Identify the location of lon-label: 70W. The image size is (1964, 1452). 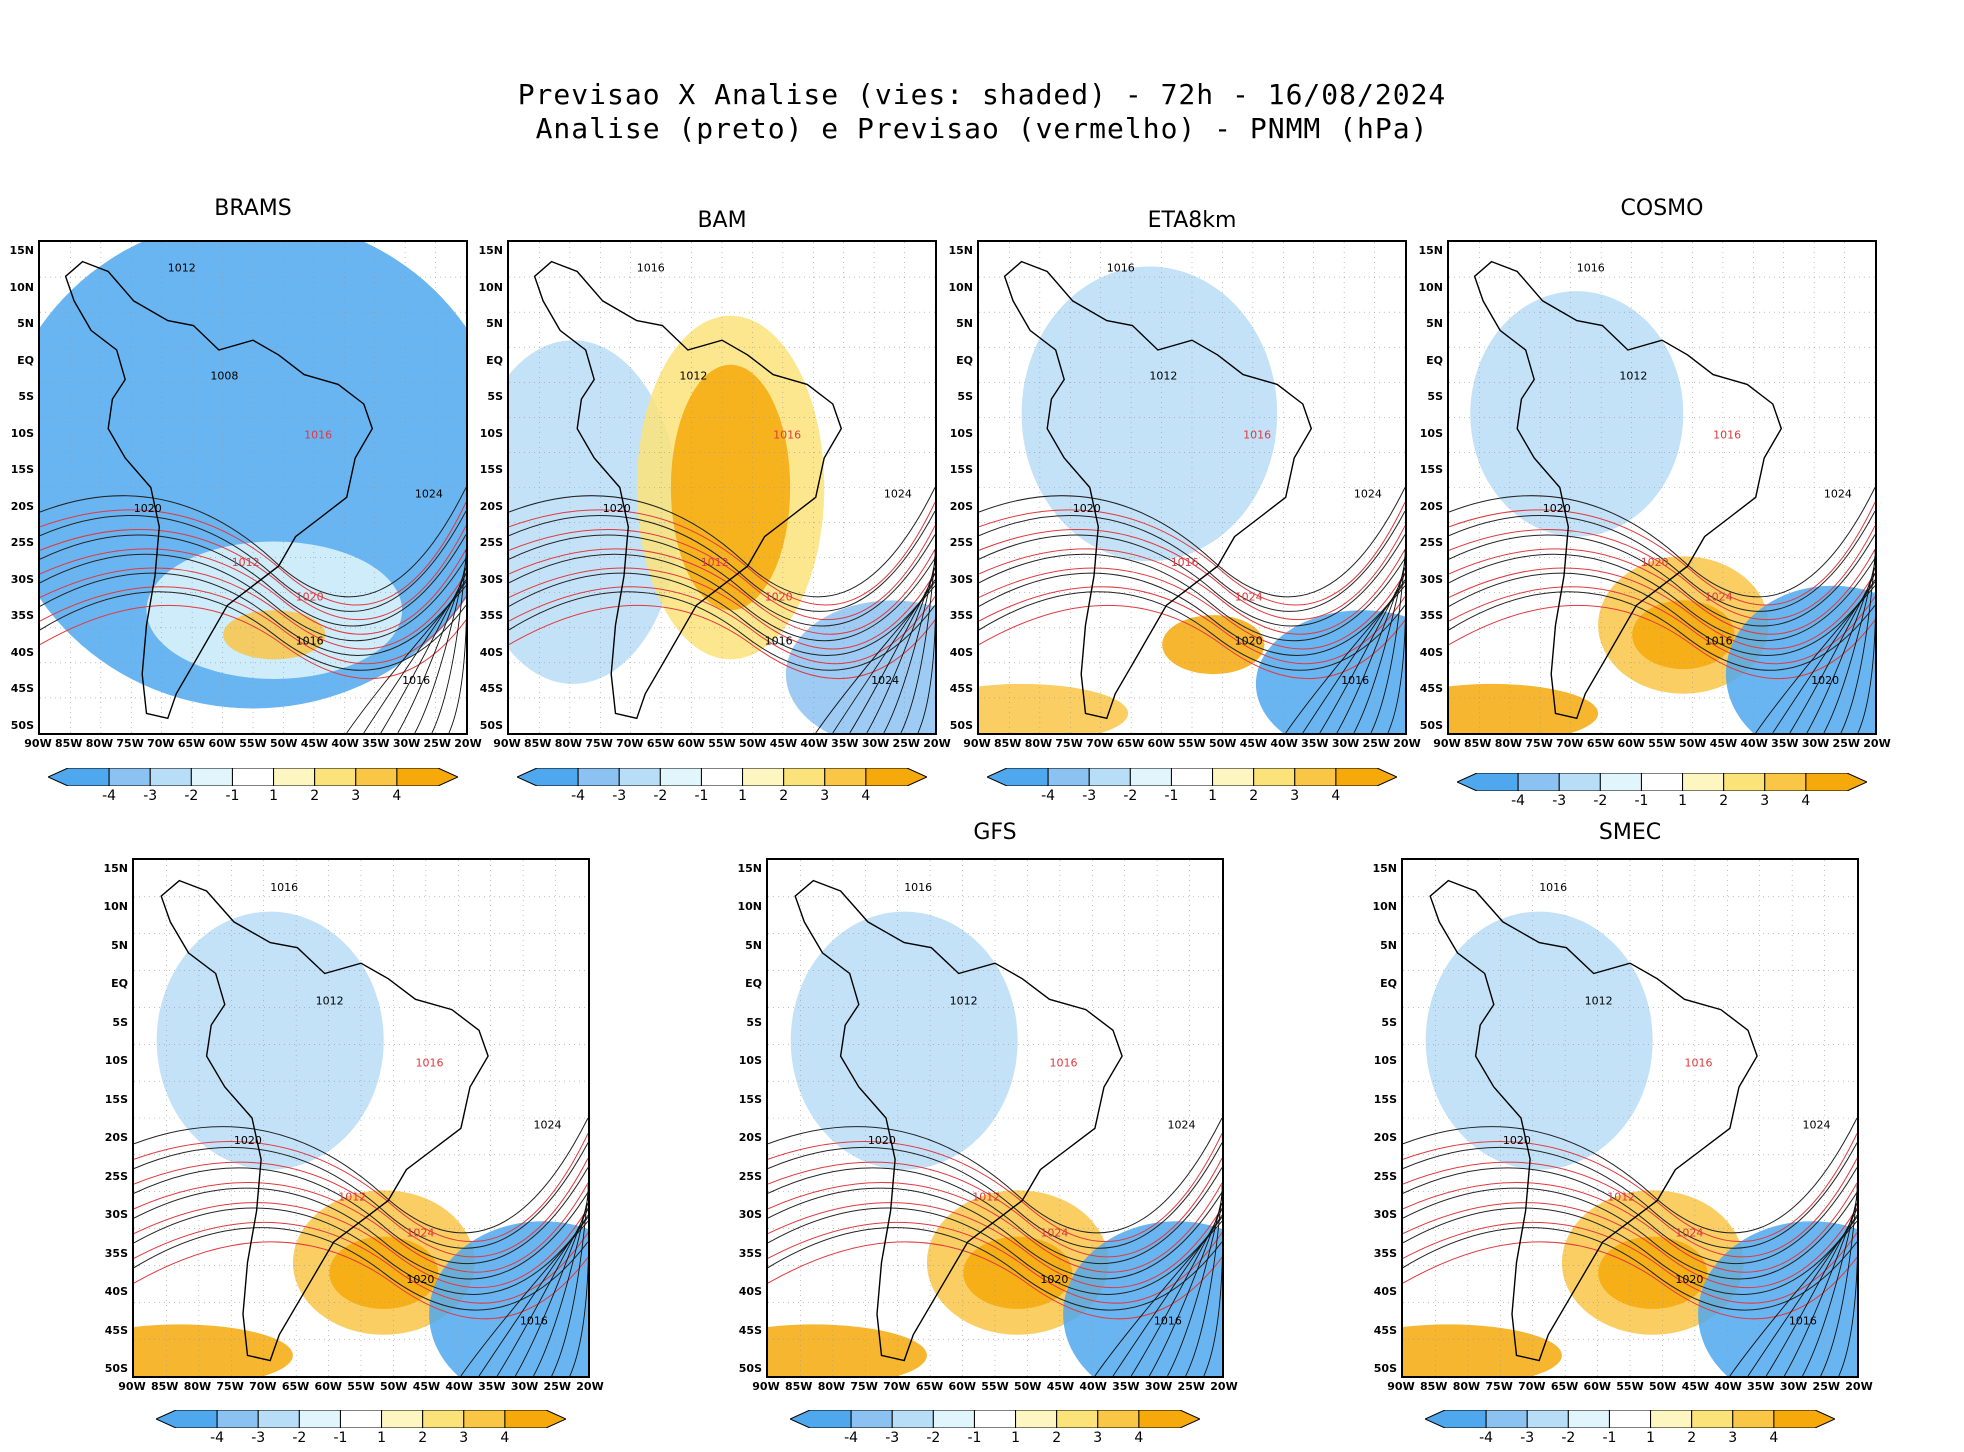
(630, 743).